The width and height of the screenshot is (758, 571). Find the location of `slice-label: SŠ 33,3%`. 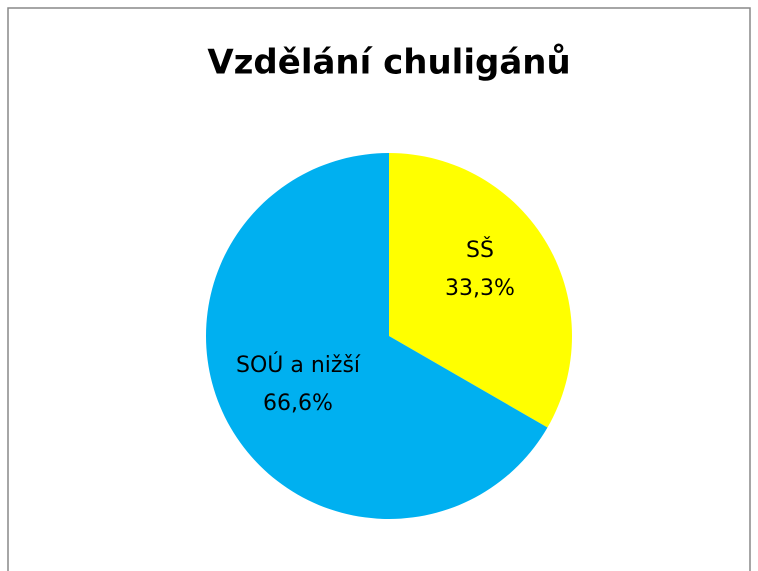

slice-label: SŠ 33,3% is located at coordinates (480, 270).